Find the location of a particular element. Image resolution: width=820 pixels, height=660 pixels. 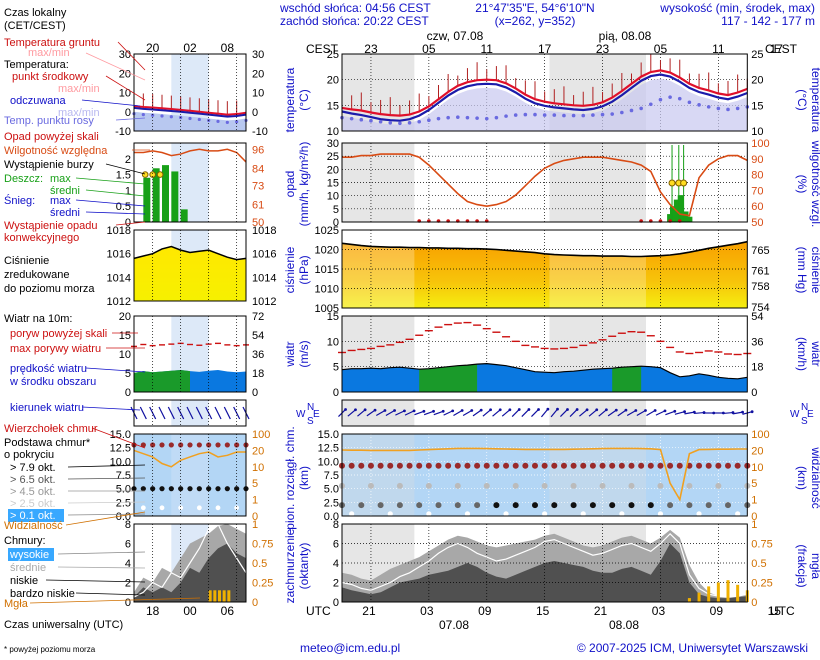

legend-ytick: 1016 is located at coordinates (264, 255).